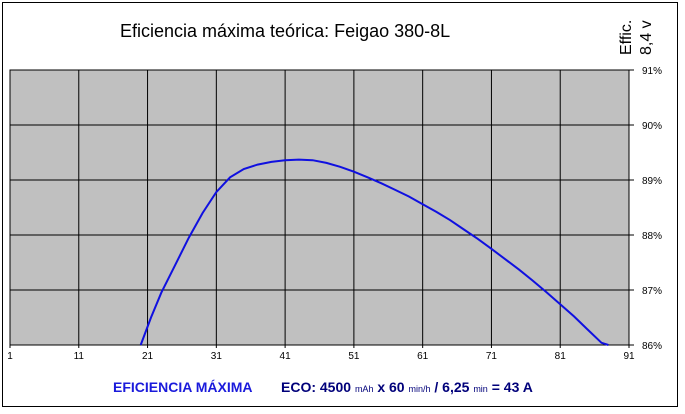 The image size is (685, 414). Describe the element at coordinates (286, 356) in the screenshot. I see `x-tick-label: 41` at that location.